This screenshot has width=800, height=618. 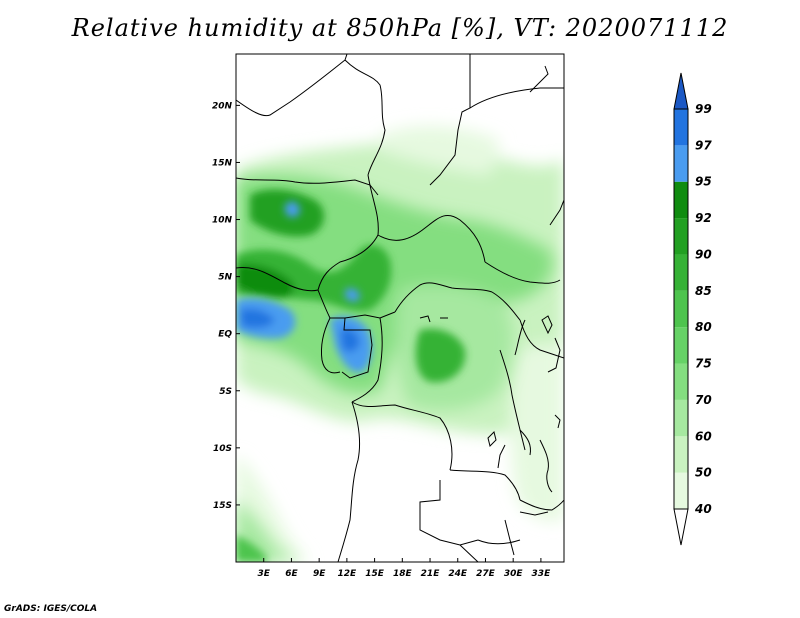 What do you see at coordinates (486, 574) in the screenshot?
I see `lon-tick-label: 27E` at bounding box center [486, 574].